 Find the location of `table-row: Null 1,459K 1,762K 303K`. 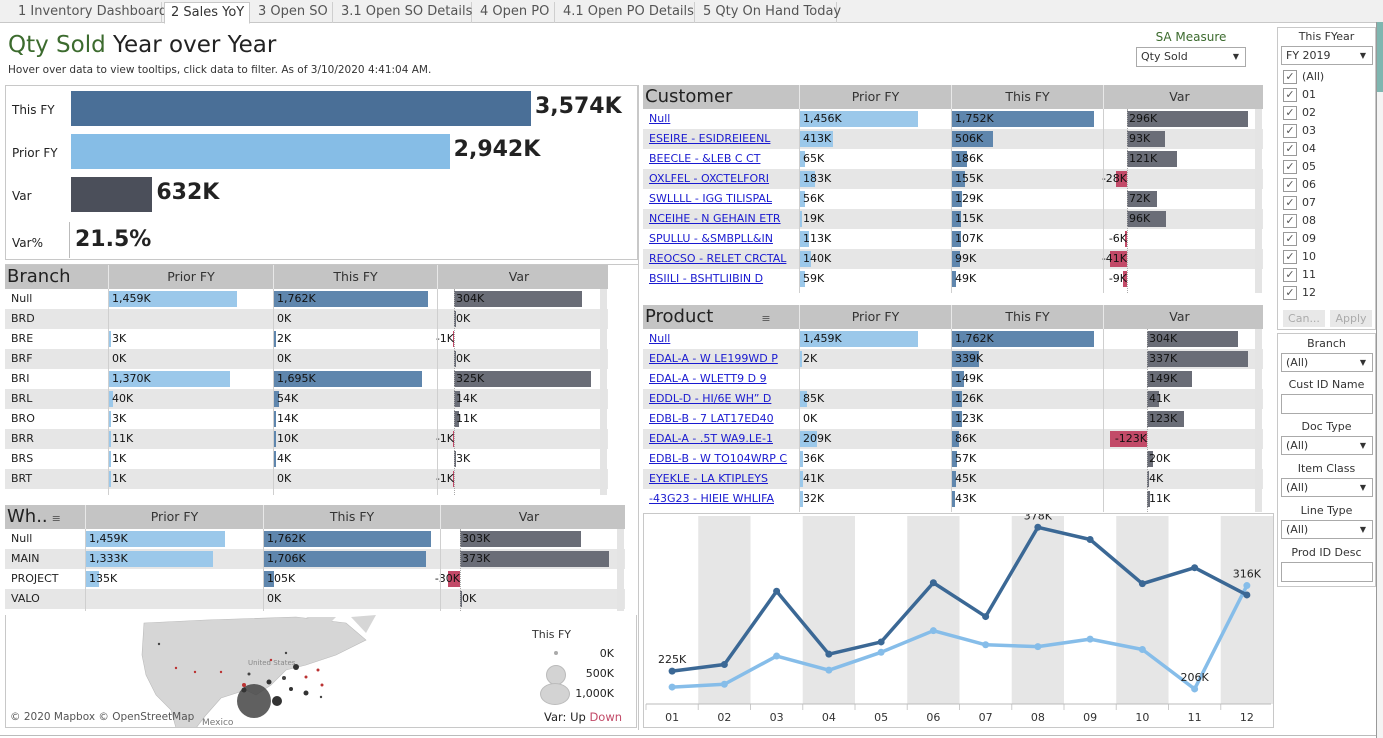

table-row: Null 1,459K 1,762K 303K is located at coordinates (315, 539).